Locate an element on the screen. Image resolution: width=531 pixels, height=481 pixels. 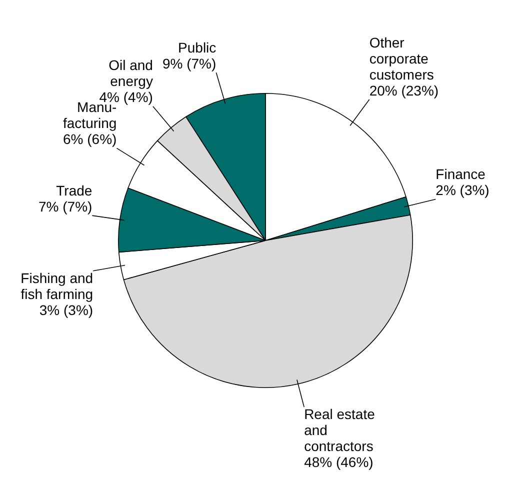
data-label: 7% (7%) is located at coordinates (65, 206).